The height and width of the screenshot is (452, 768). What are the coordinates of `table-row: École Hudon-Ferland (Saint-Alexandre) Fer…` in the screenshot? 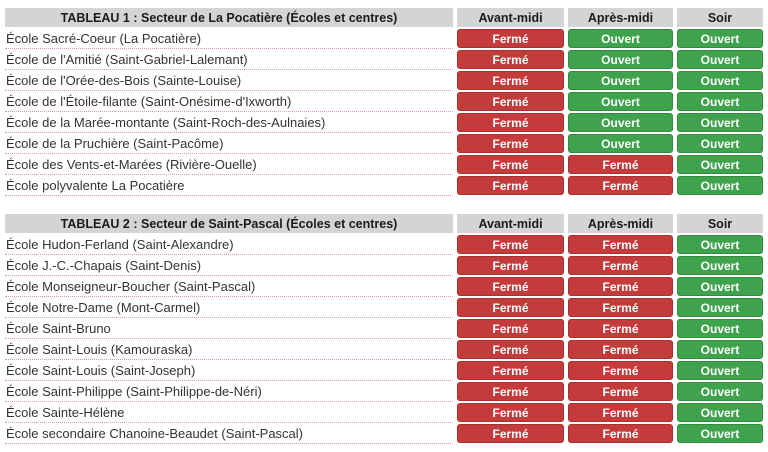 It's located at (384, 244).